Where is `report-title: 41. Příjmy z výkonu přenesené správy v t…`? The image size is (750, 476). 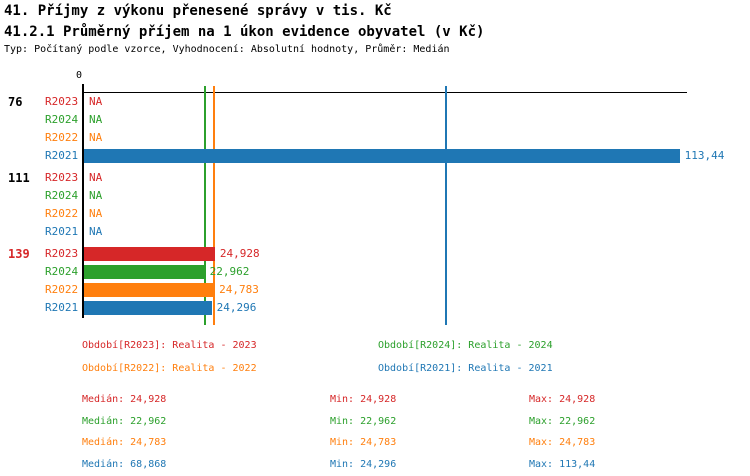 report-title: 41. Příjmy z výkonu přenesené správy v t… is located at coordinates (198, 11).